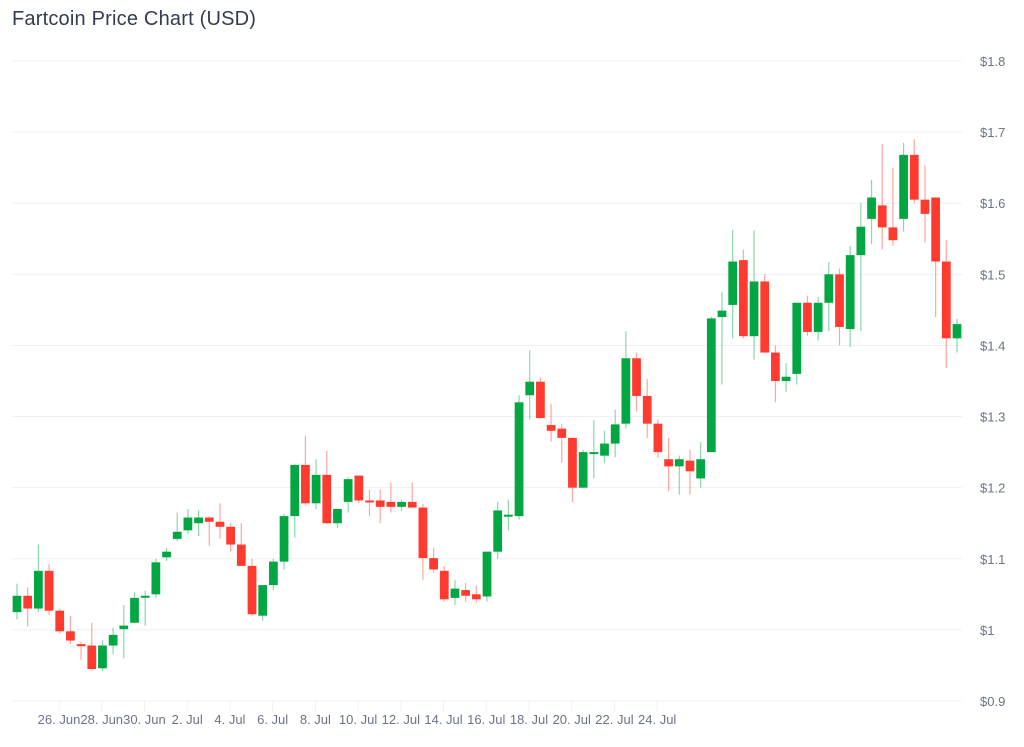 Image resolution: width=1024 pixels, height=747 pixels. What do you see at coordinates (614, 719) in the screenshot?
I see `x-tick-label: 22. Jul` at bounding box center [614, 719].